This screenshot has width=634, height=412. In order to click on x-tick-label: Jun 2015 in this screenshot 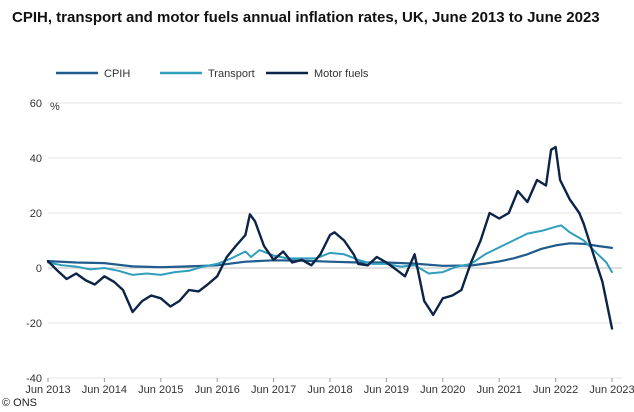, I will do `click(160, 390)`.